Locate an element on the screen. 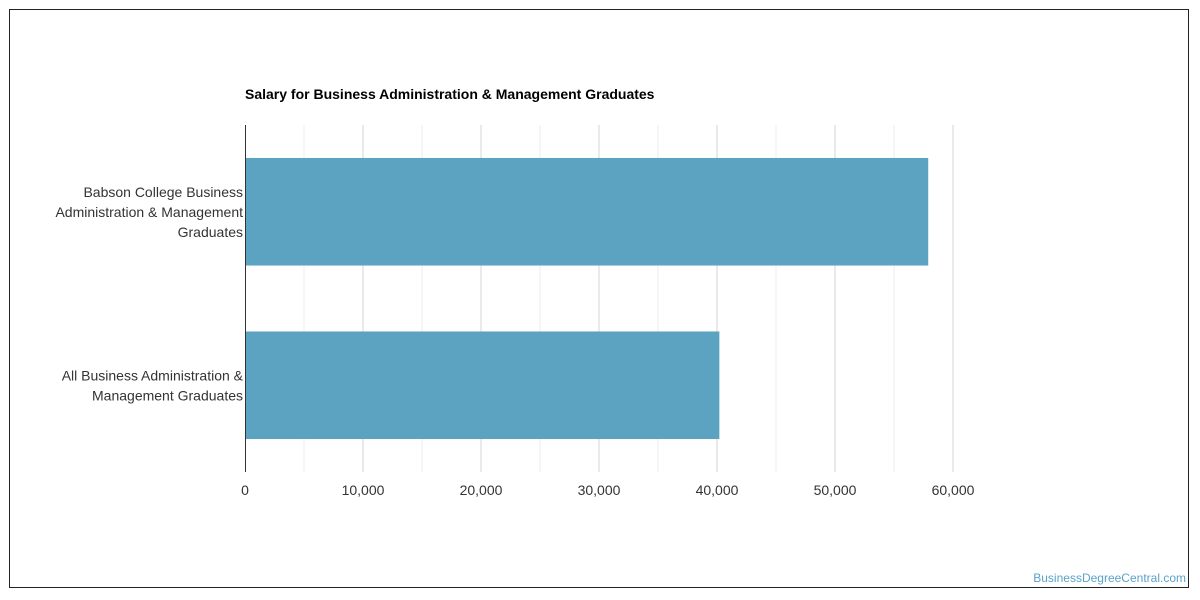 Image resolution: width=1200 pixels, height=600 pixels. x-tick-label: 0 is located at coordinates (245, 490).